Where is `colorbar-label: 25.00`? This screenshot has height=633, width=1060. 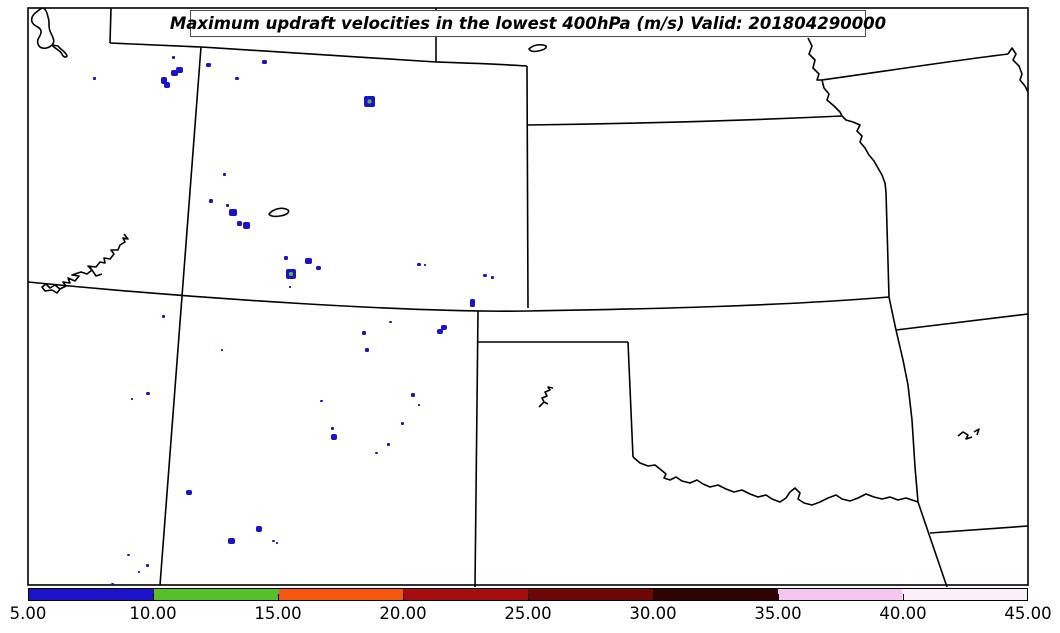
colorbar-label: 25.00 is located at coordinates (528, 613).